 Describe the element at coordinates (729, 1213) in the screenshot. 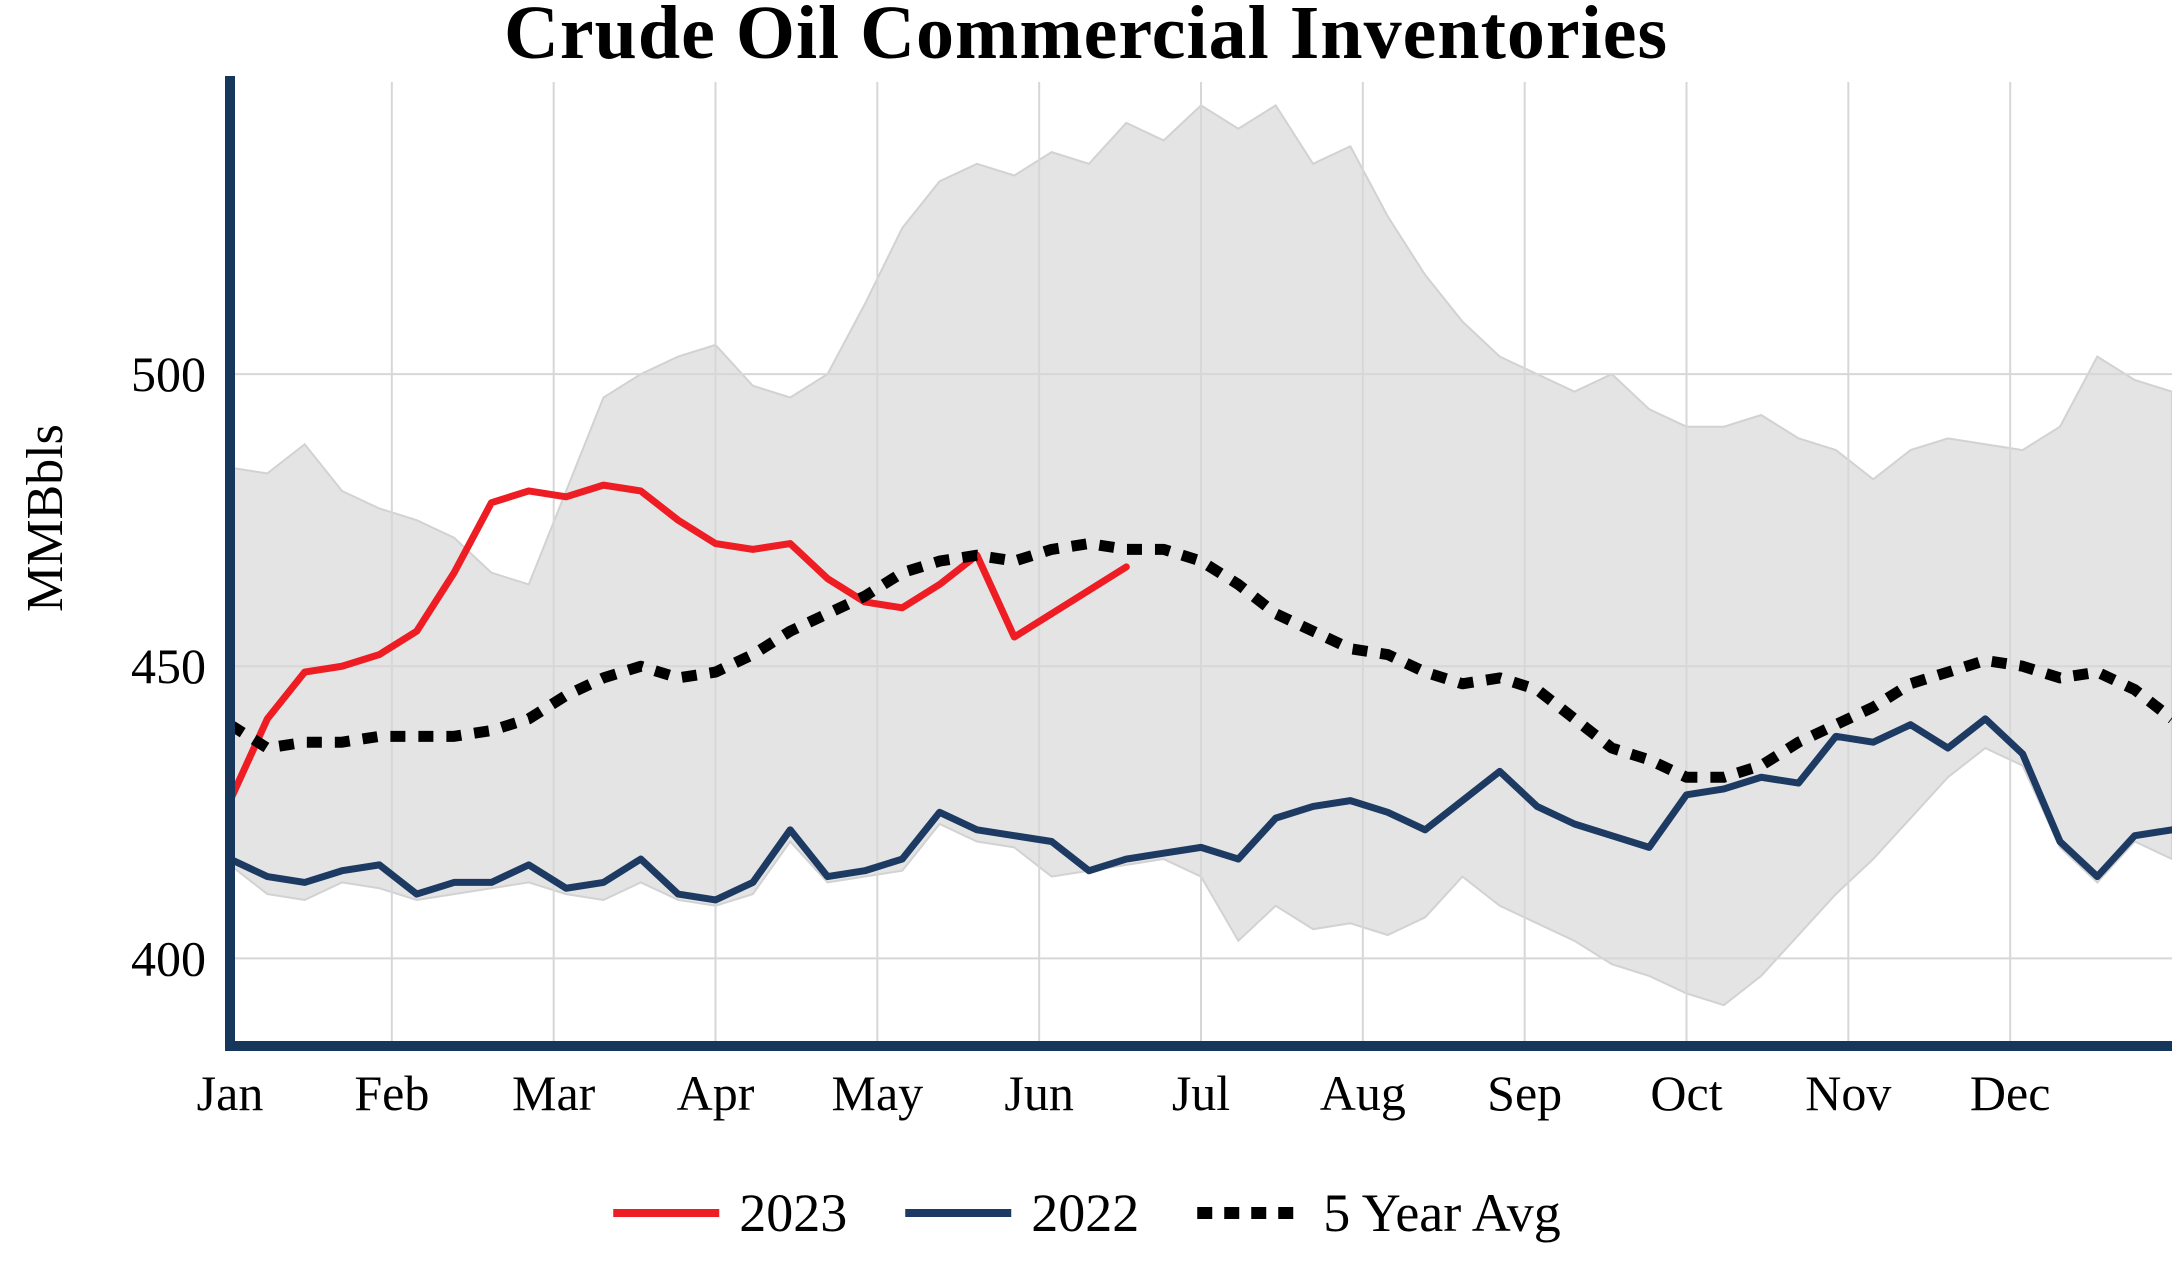

I see `legend-item-2023: 2023` at that location.